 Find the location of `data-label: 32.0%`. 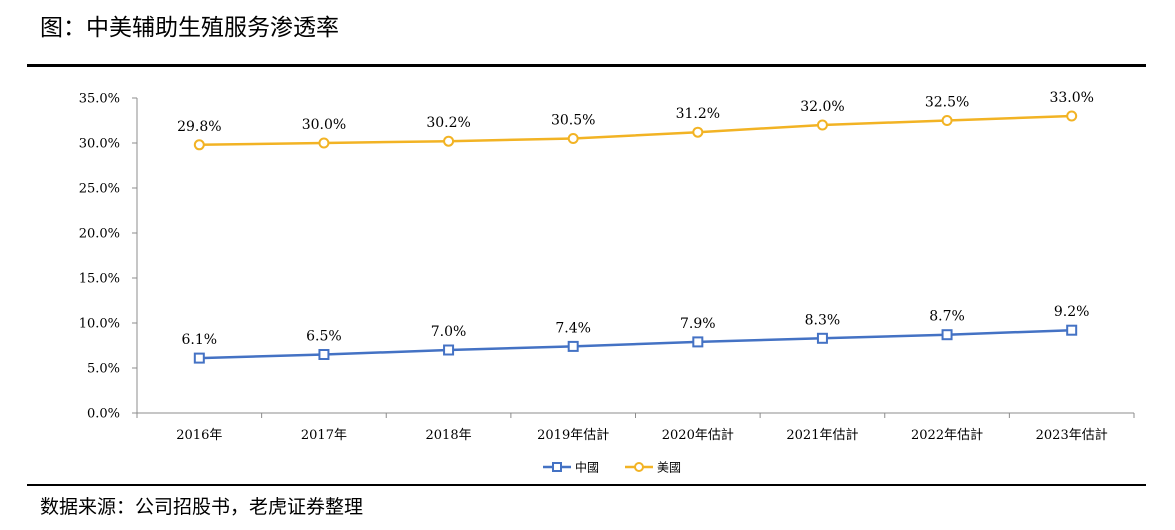

data-label: 32.0% is located at coordinates (822, 107).